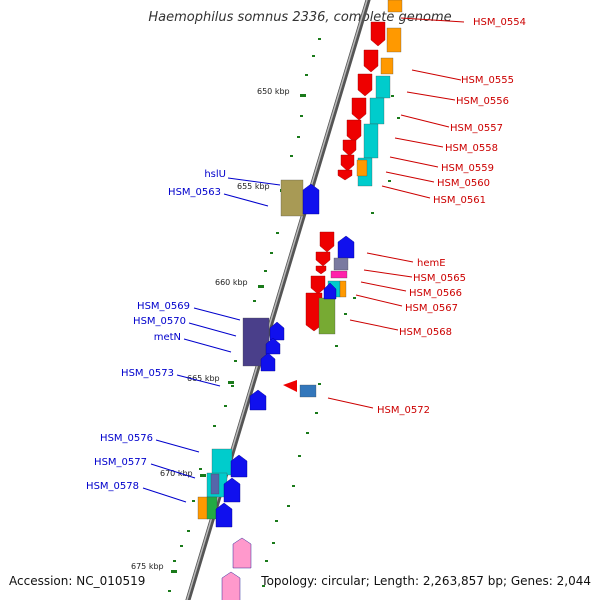 The height and width of the screenshot is (600, 600). Describe the element at coordinates (439, 278) in the screenshot. I see `gene-label-reverse: HSM_0565` at that location.